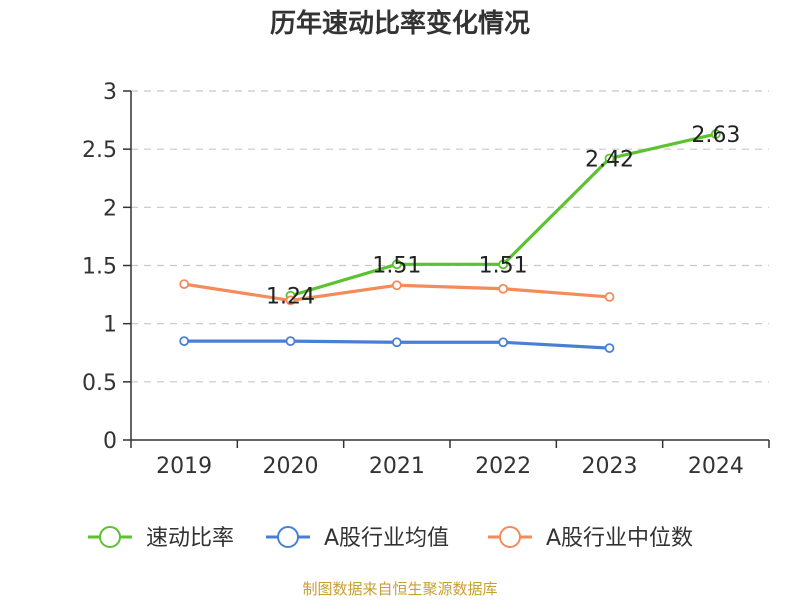  Describe the element at coordinates (619, 538) in the screenshot. I see `legend-label: A股行业中位数` at that location.